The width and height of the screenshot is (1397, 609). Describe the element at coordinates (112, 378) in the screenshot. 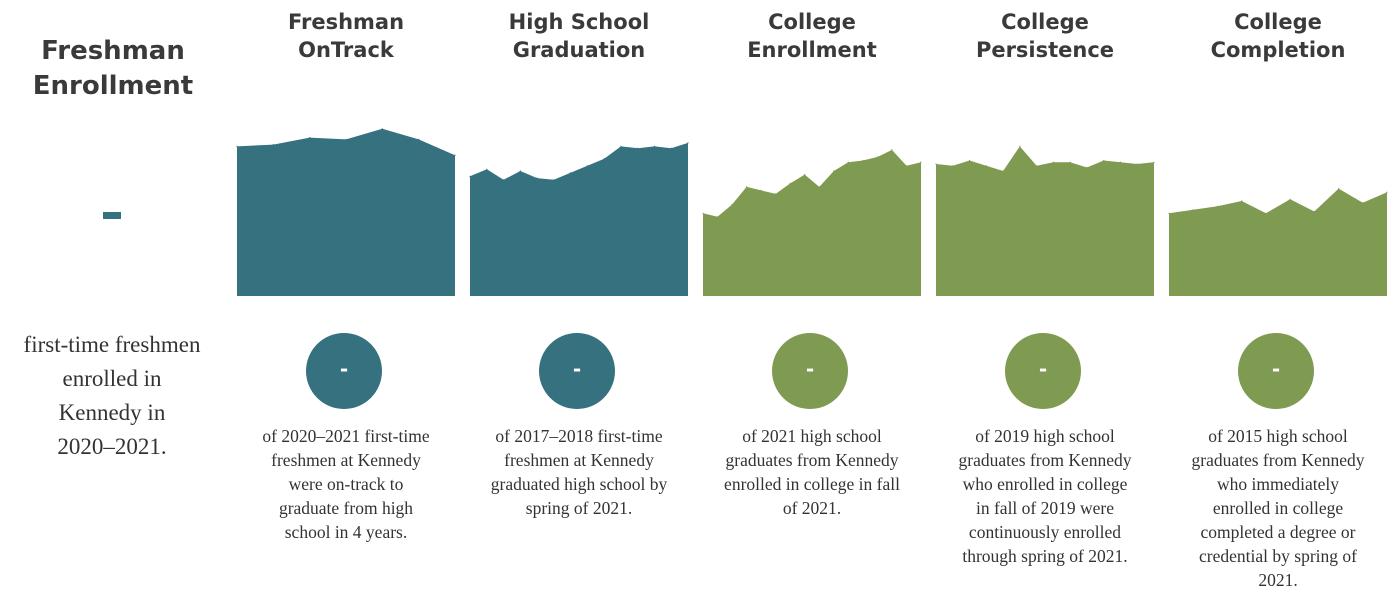

I see `freshman-desc-line2: enrolled in` at that location.